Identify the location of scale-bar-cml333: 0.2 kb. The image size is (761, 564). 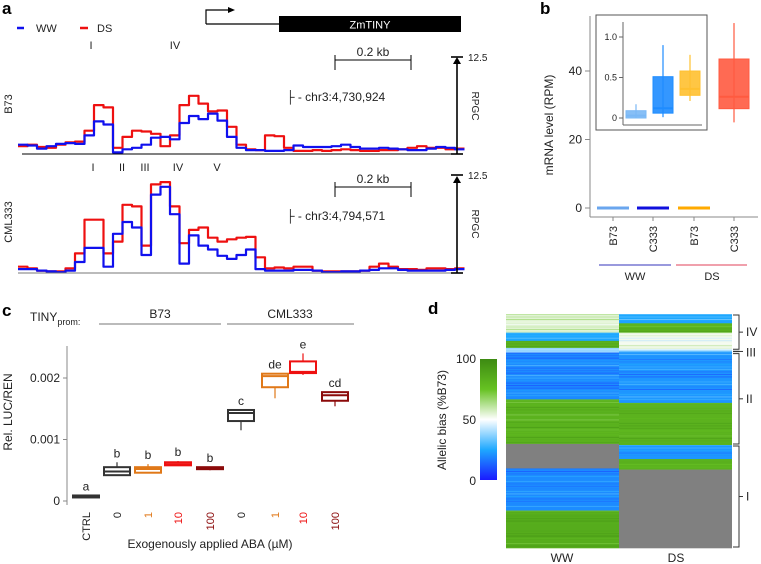
(373, 184).